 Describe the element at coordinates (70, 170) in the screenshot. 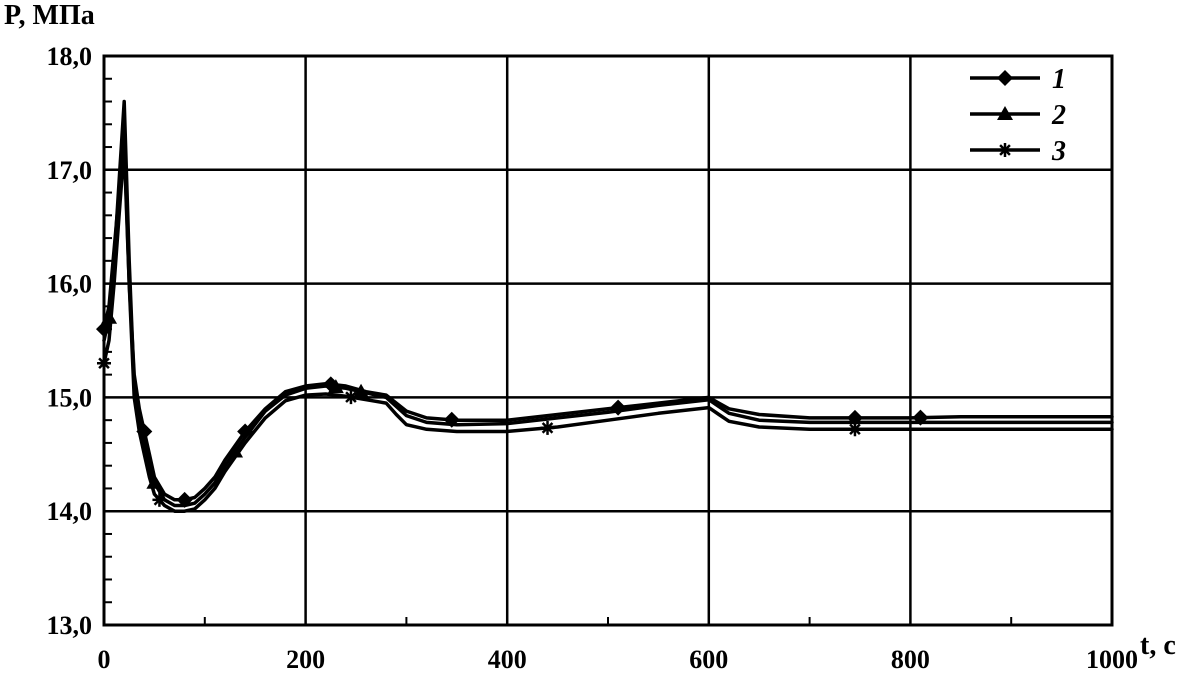

I see `y-tick-label: 17,0` at that location.